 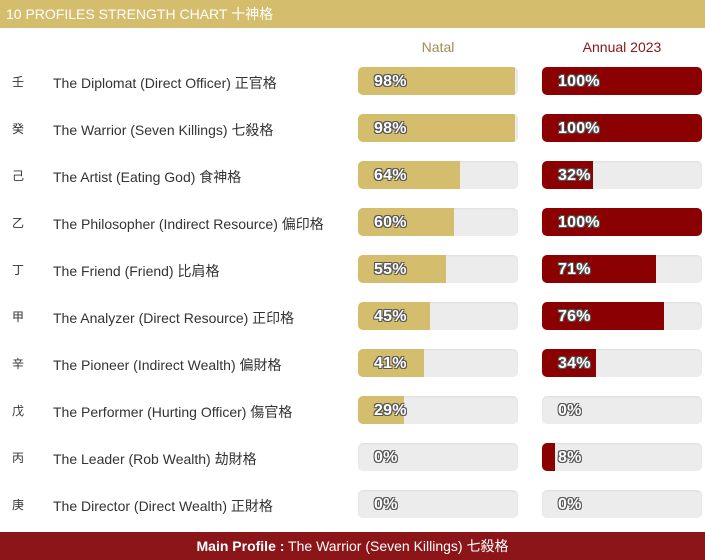 I want to click on annual-bar-track: 76%, so click(x=622, y=316).